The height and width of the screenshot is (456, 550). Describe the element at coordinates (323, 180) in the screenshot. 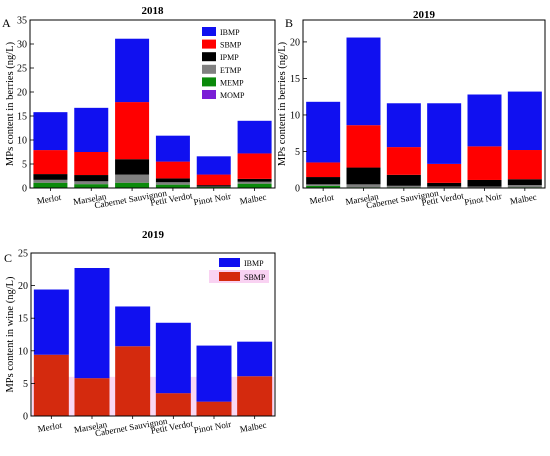

I see `bar-ipmp-merlot` at that location.